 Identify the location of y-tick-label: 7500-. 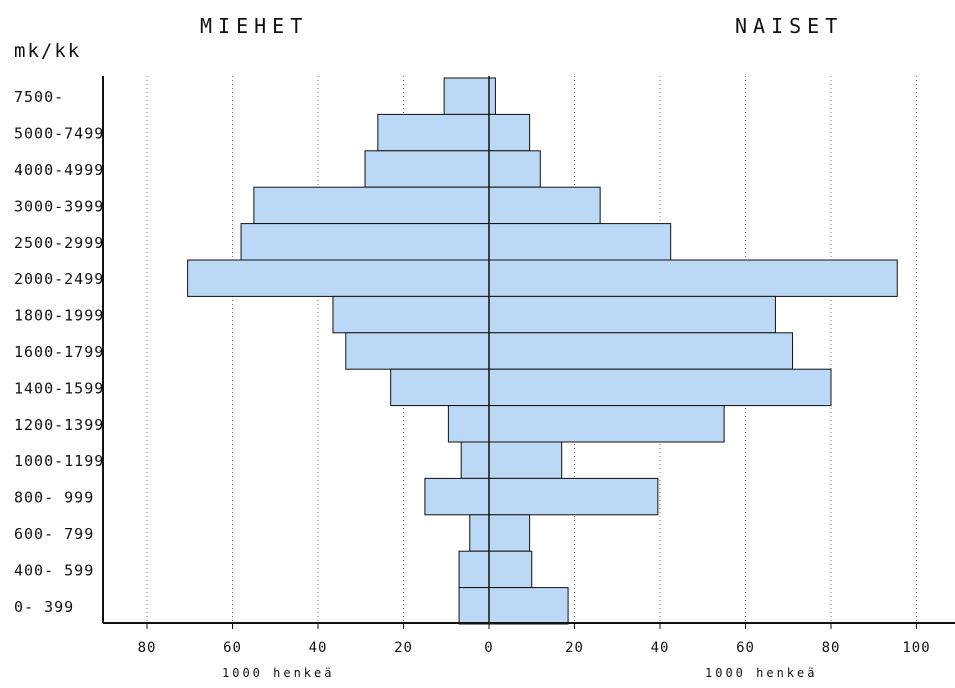
(39, 97).